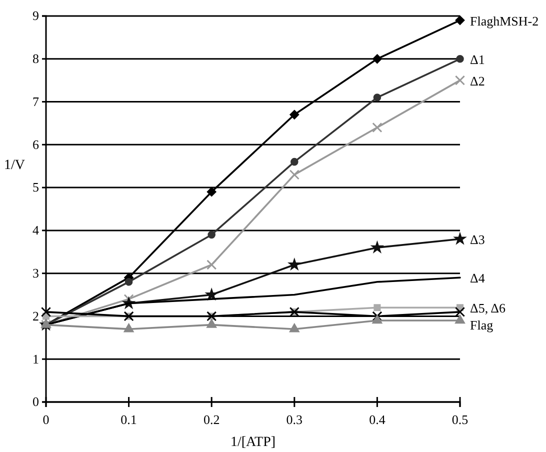 The height and width of the screenshot is (452, 546). What do you see at coordinates (504, 20) in the screenshot?
I see `series-label: FlaghMSH-2` at bounding box center [504, 20].